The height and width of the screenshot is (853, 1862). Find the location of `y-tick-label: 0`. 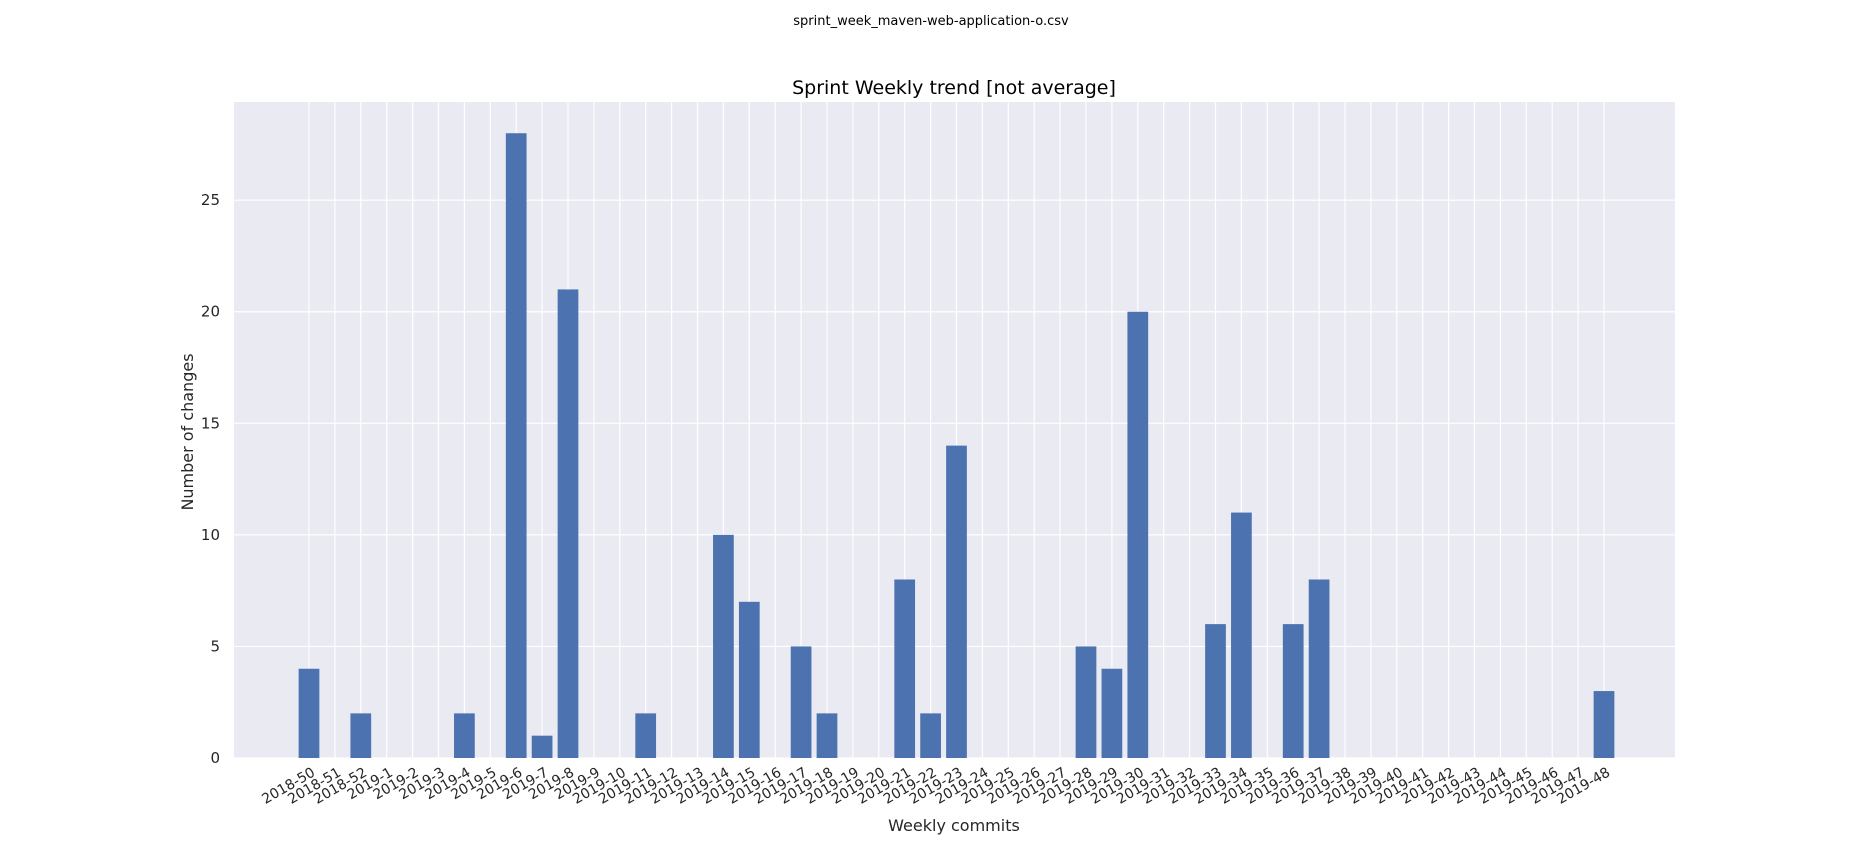

y-tick-label: 0 is located at coordinates (215, 758).